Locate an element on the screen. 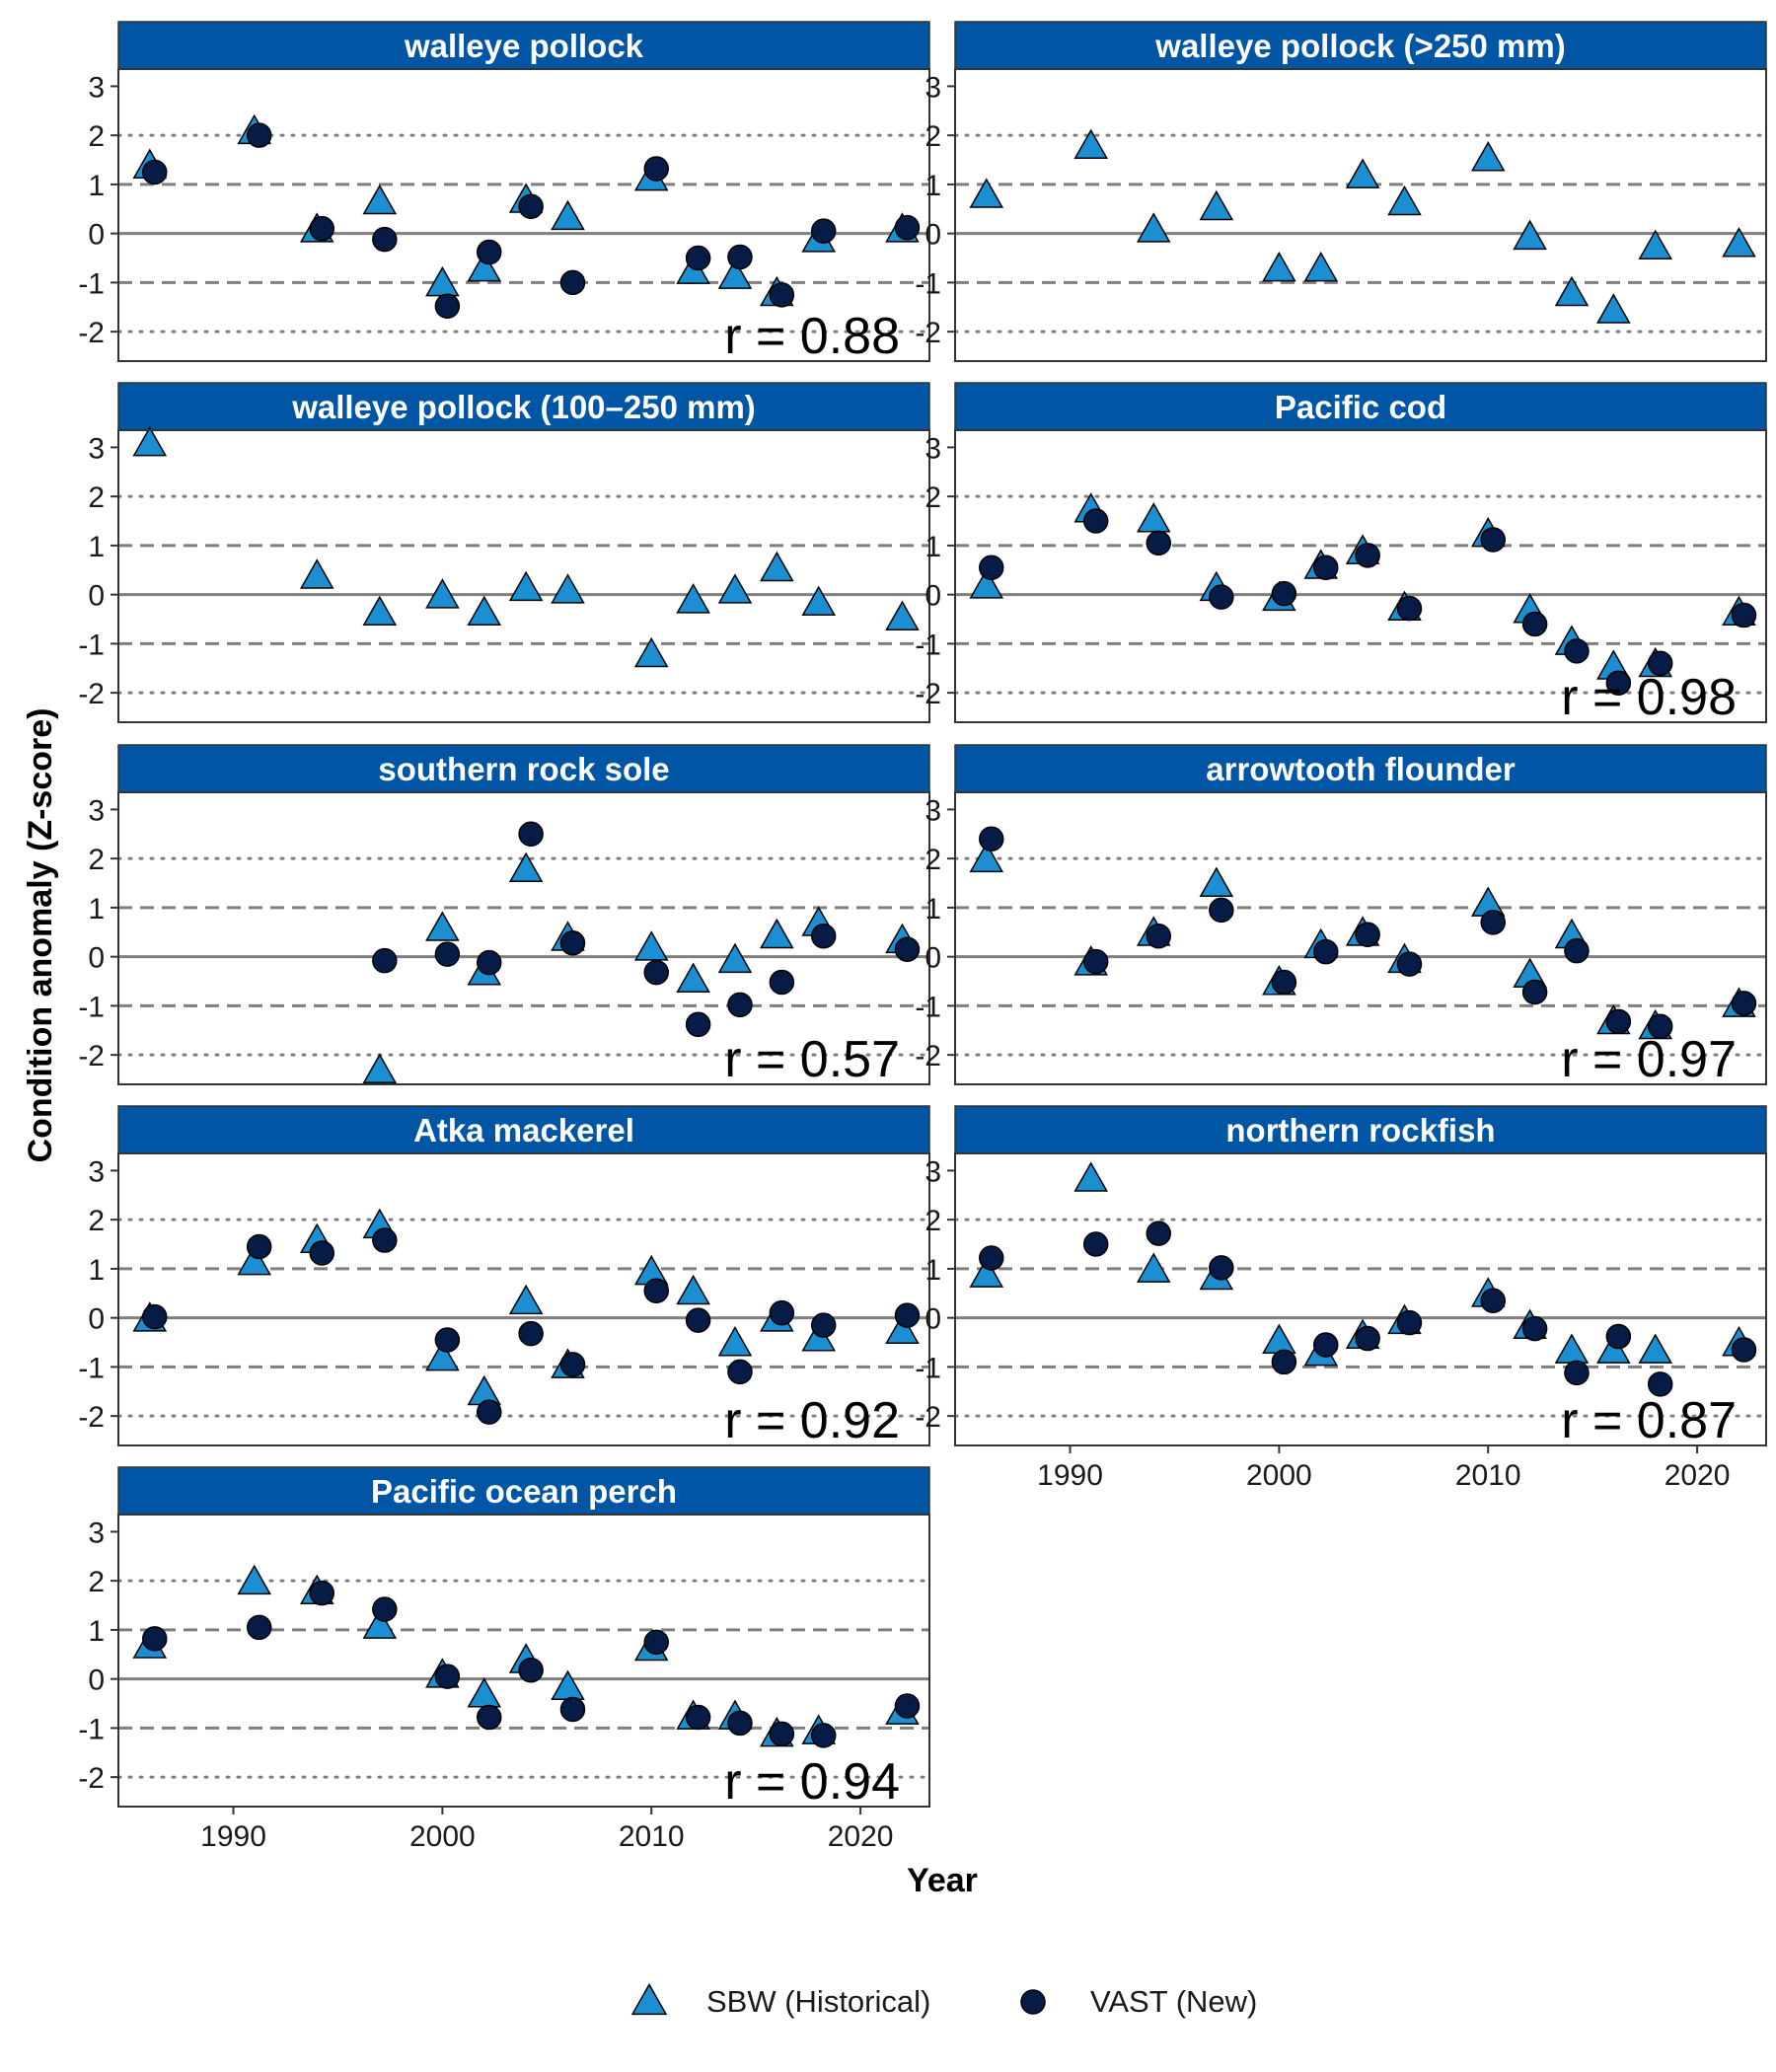  legend-key-vast-circle-icon is located at coordinates (1033, 2002).